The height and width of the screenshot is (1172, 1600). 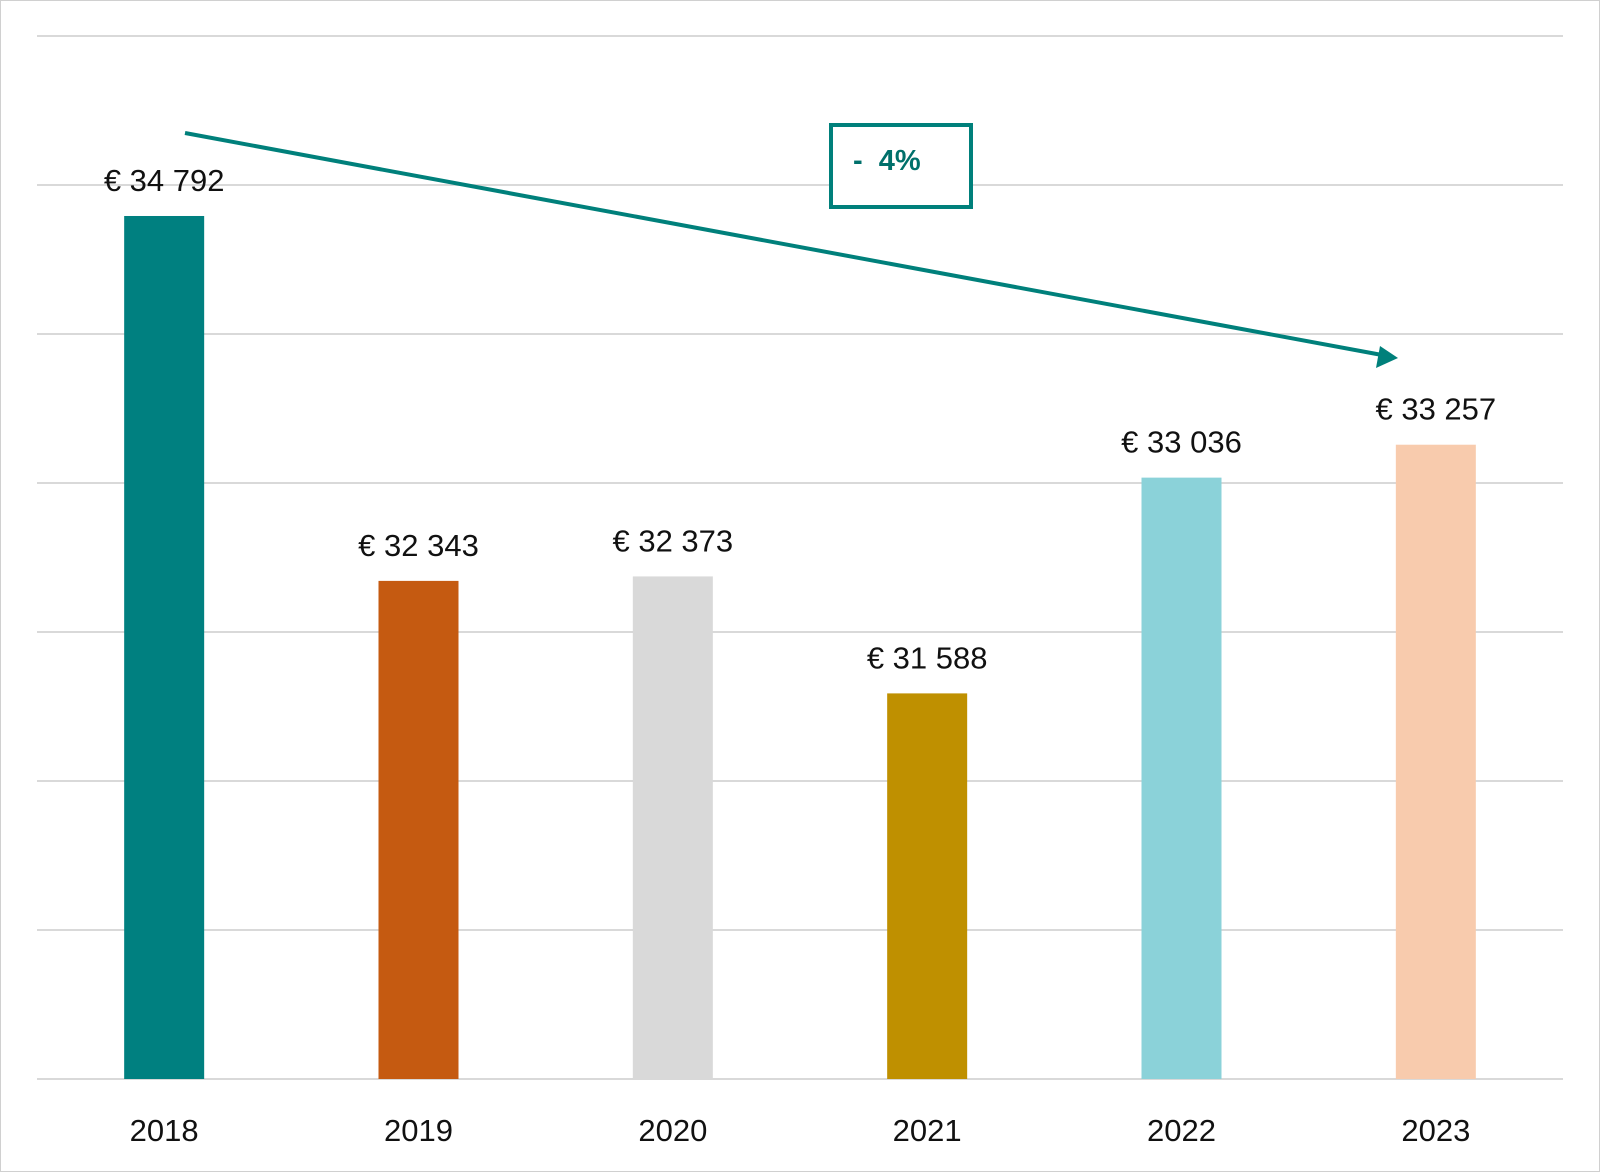 What do you see at coordinates (927, 657) in the screenshot?
I see `data-label: € 31 588` at bounding box center [927, 657].